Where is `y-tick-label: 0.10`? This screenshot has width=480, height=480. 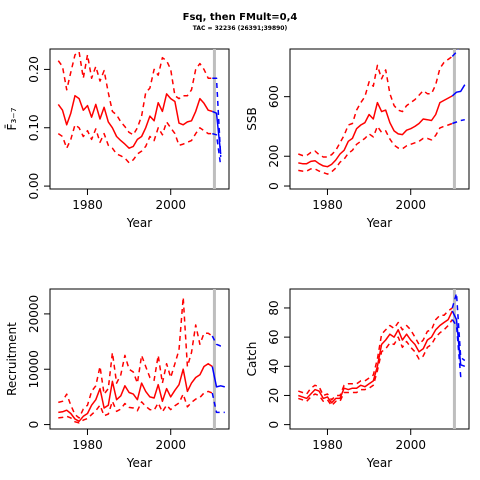 y-tick-label: 0.10 is located at coordinates (34, 127).